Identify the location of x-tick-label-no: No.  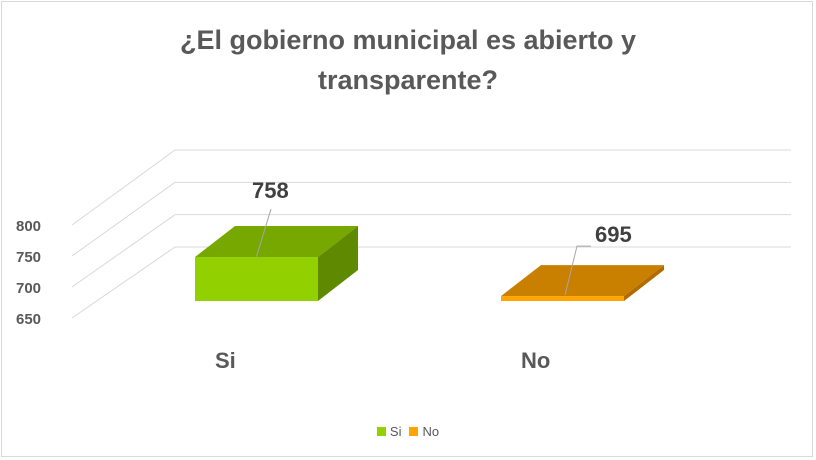
(535, 360).